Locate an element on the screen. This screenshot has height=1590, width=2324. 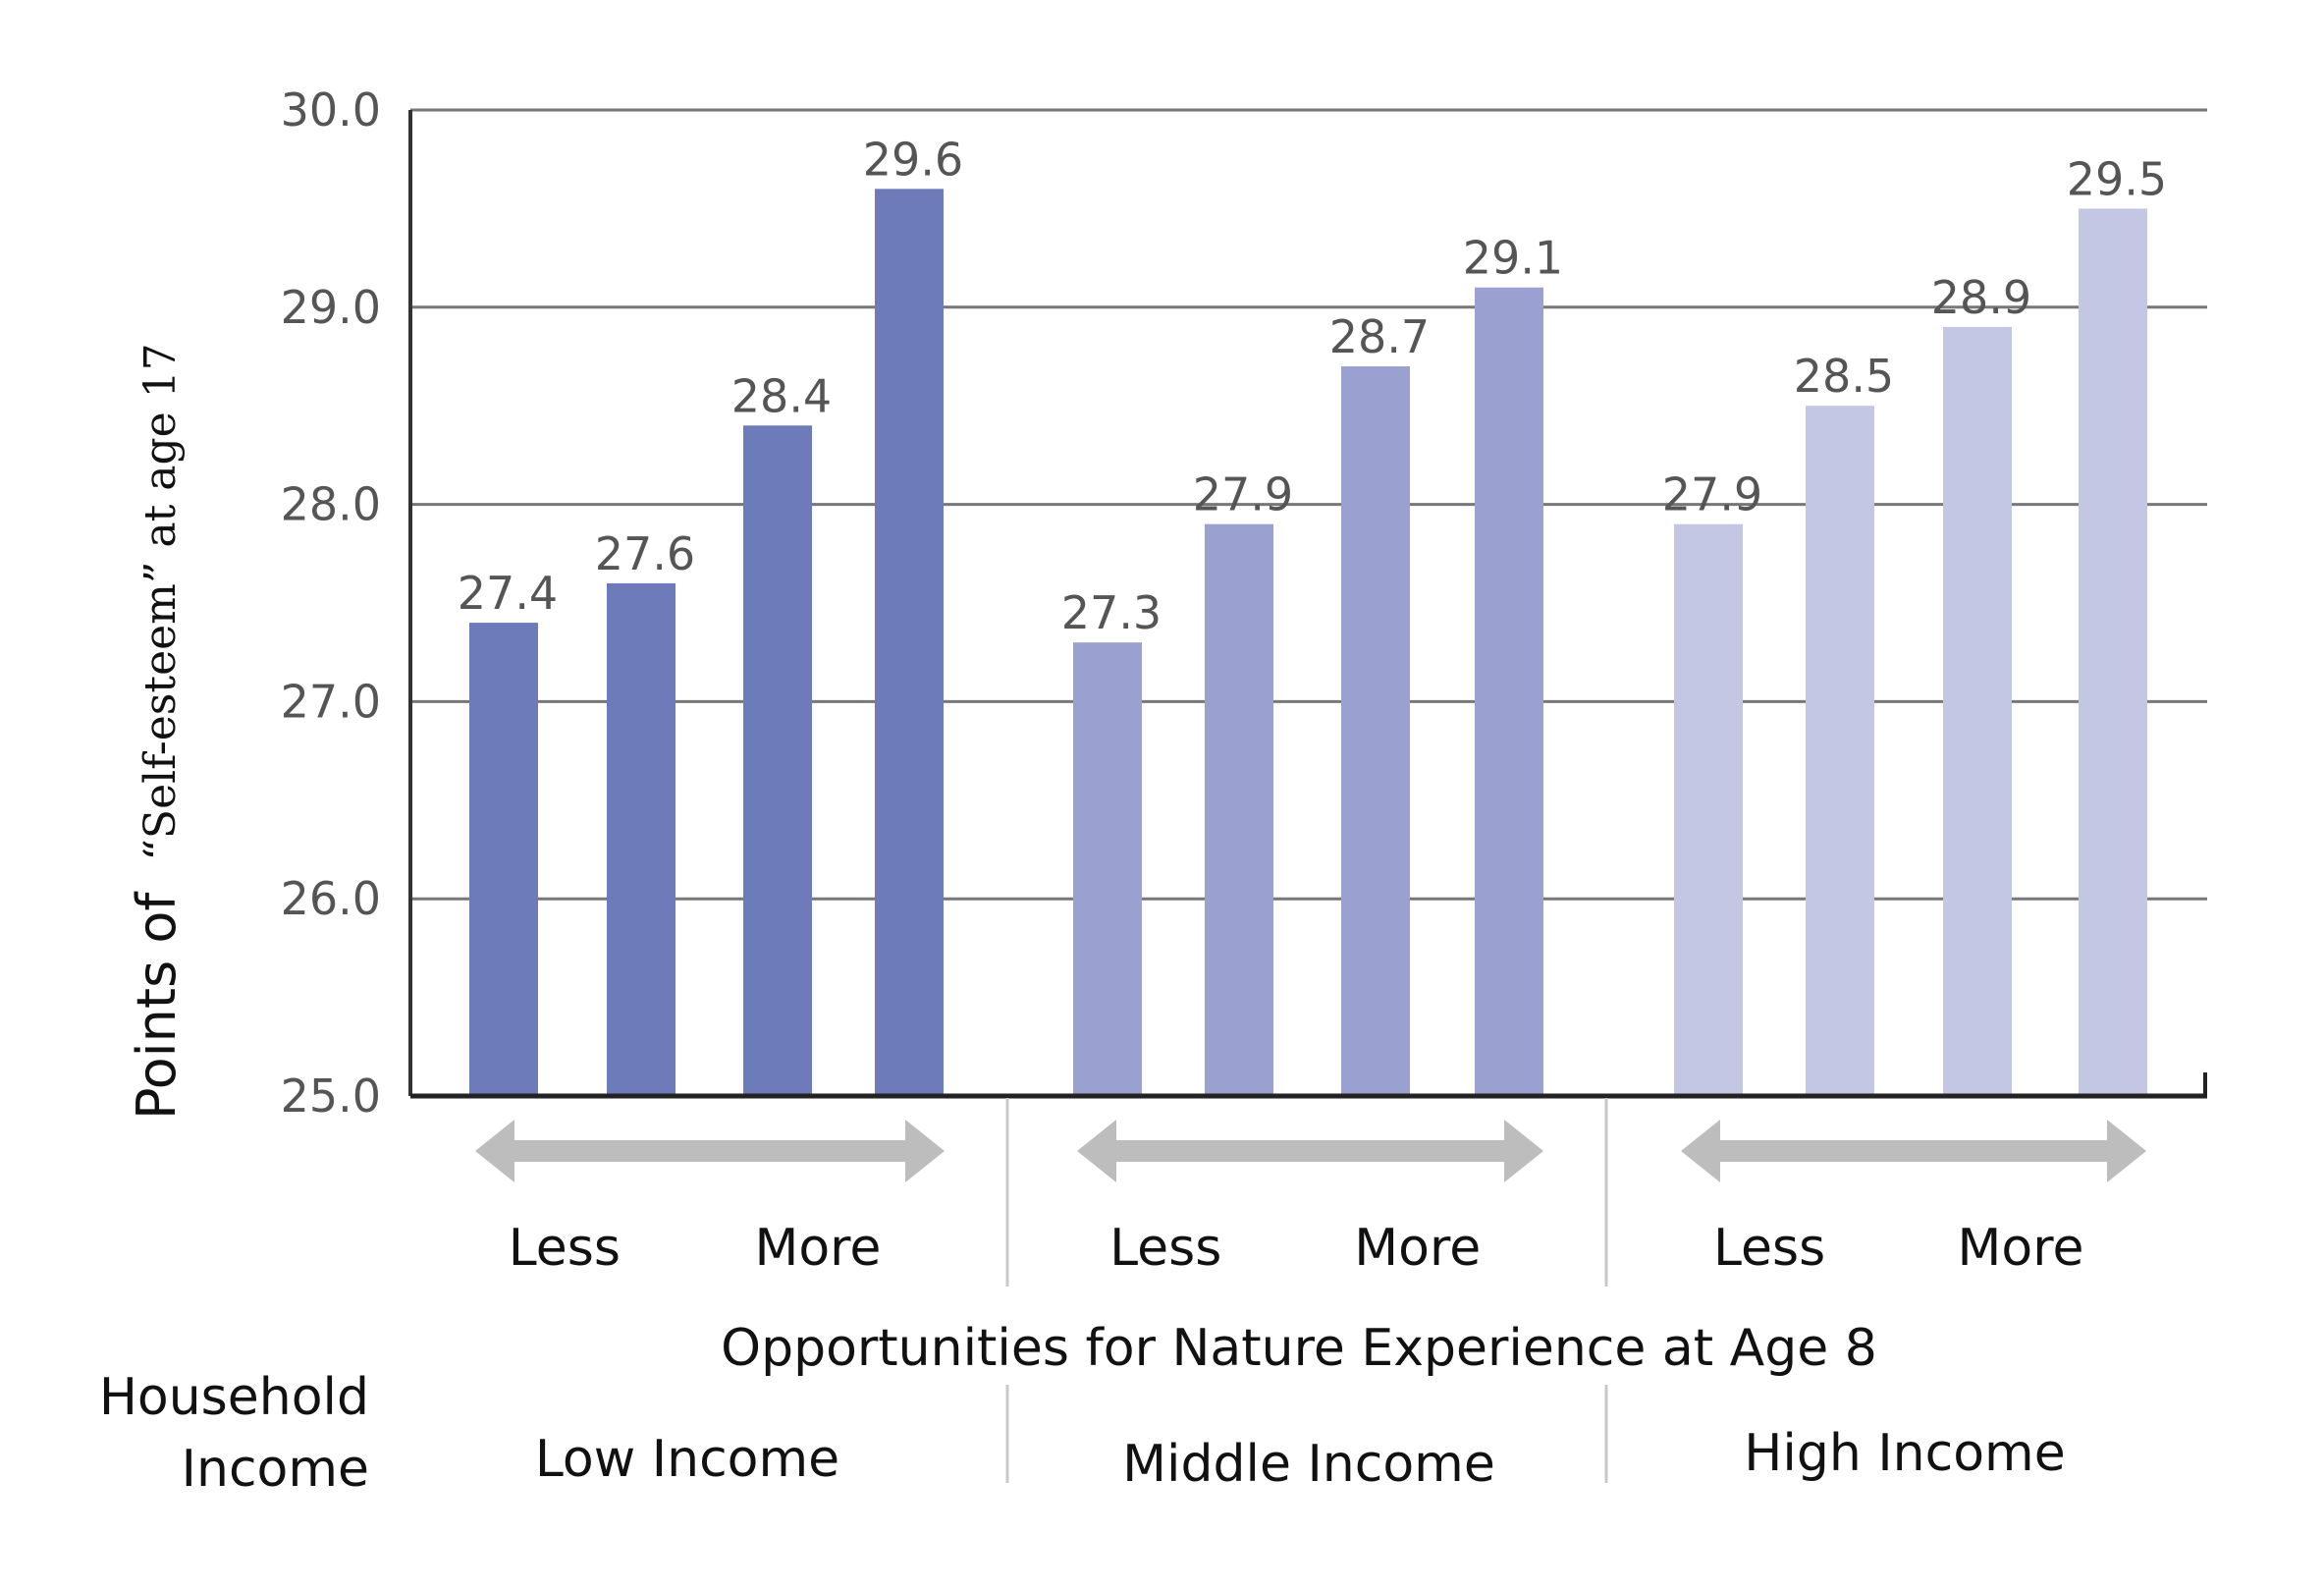
y-axis-ticks: 25.0 26.0 27.0 28.0 29.0 30.0 is located at coordinates (331, 603).